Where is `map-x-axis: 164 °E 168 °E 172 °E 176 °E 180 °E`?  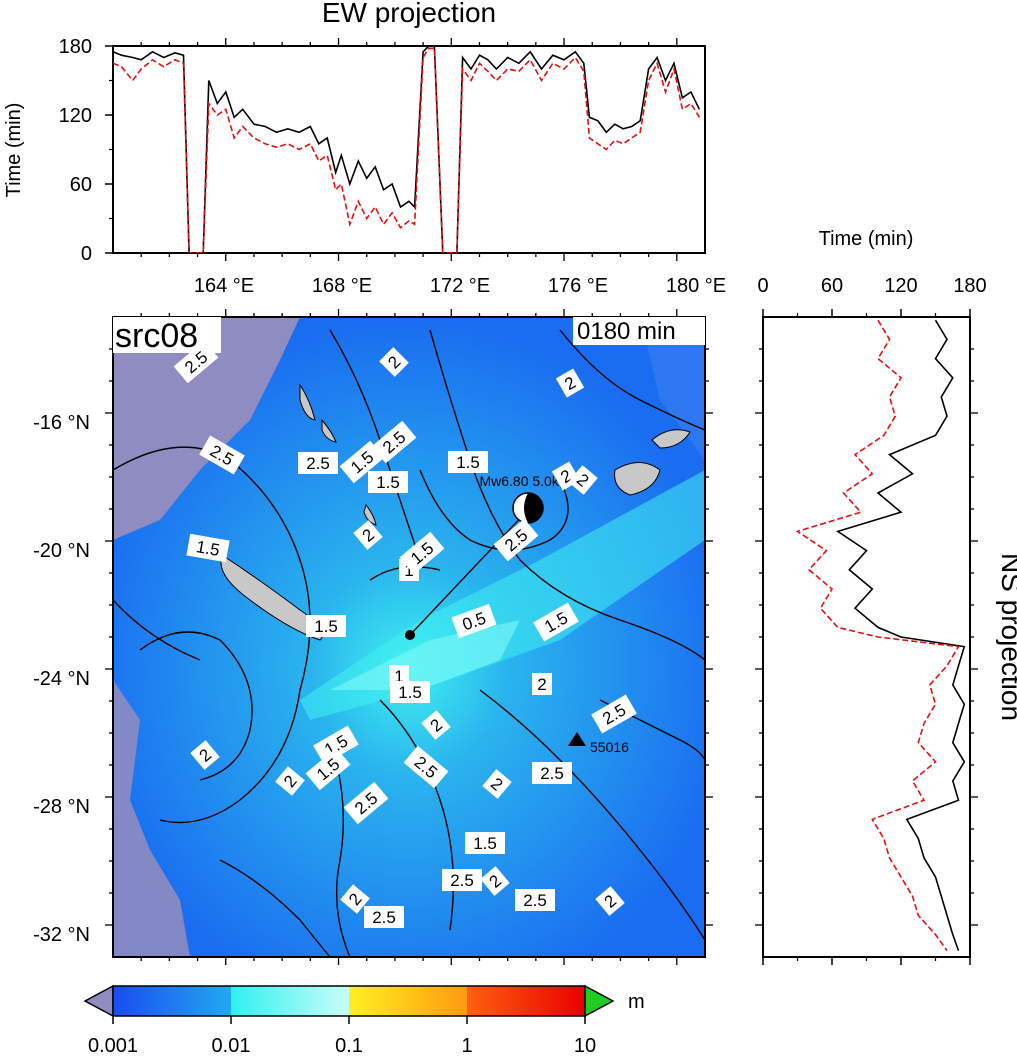
map-x-axis: 164 °E 168 °E 172 °E 176 °E 180 °E is located at coordinates (460, 286).